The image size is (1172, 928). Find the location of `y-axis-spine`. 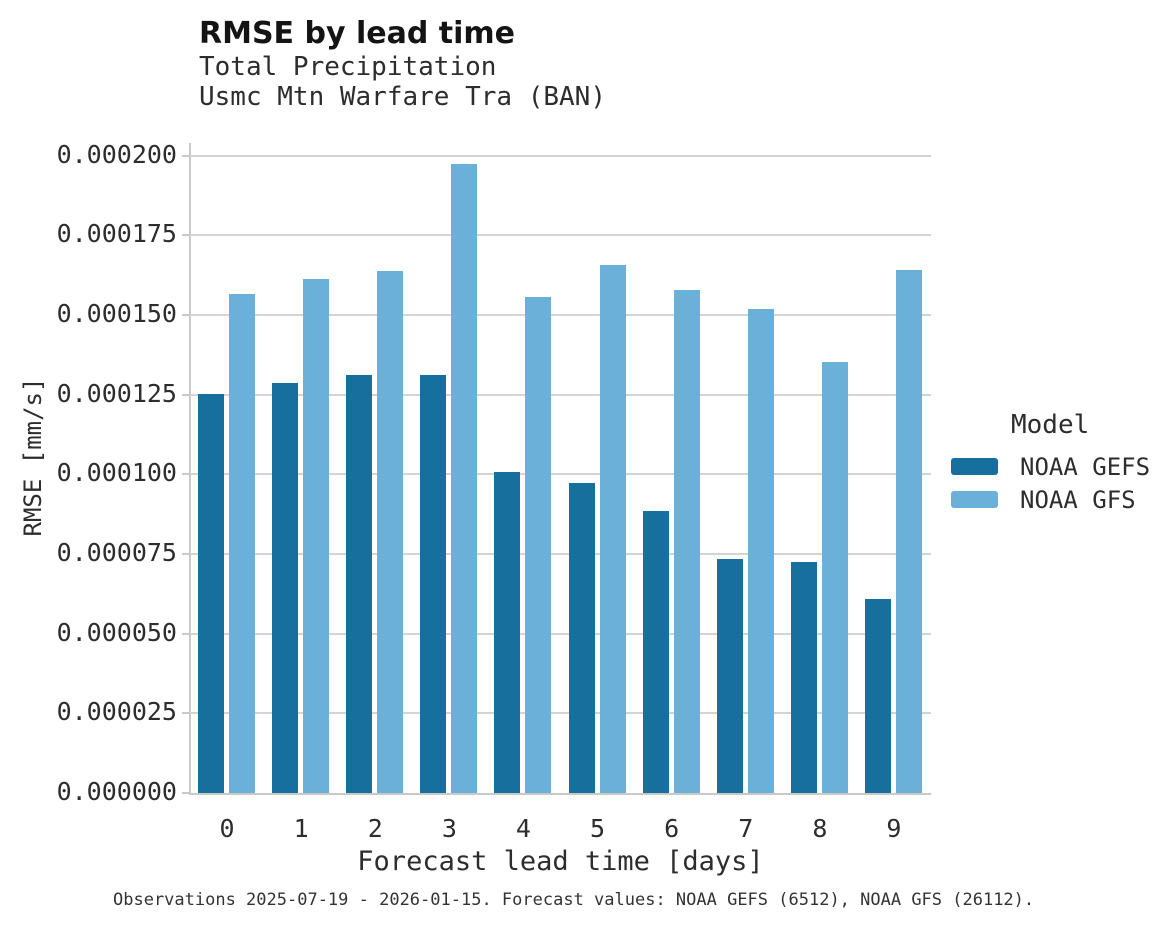

y-axis-spine is located at coordinates (190, 469).